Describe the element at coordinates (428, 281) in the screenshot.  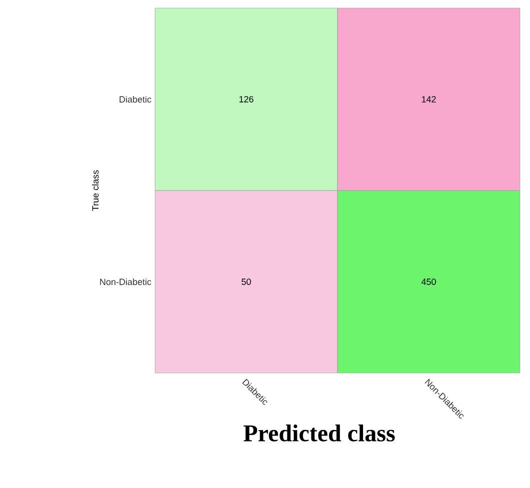
I see `data-label: 450` at that location.